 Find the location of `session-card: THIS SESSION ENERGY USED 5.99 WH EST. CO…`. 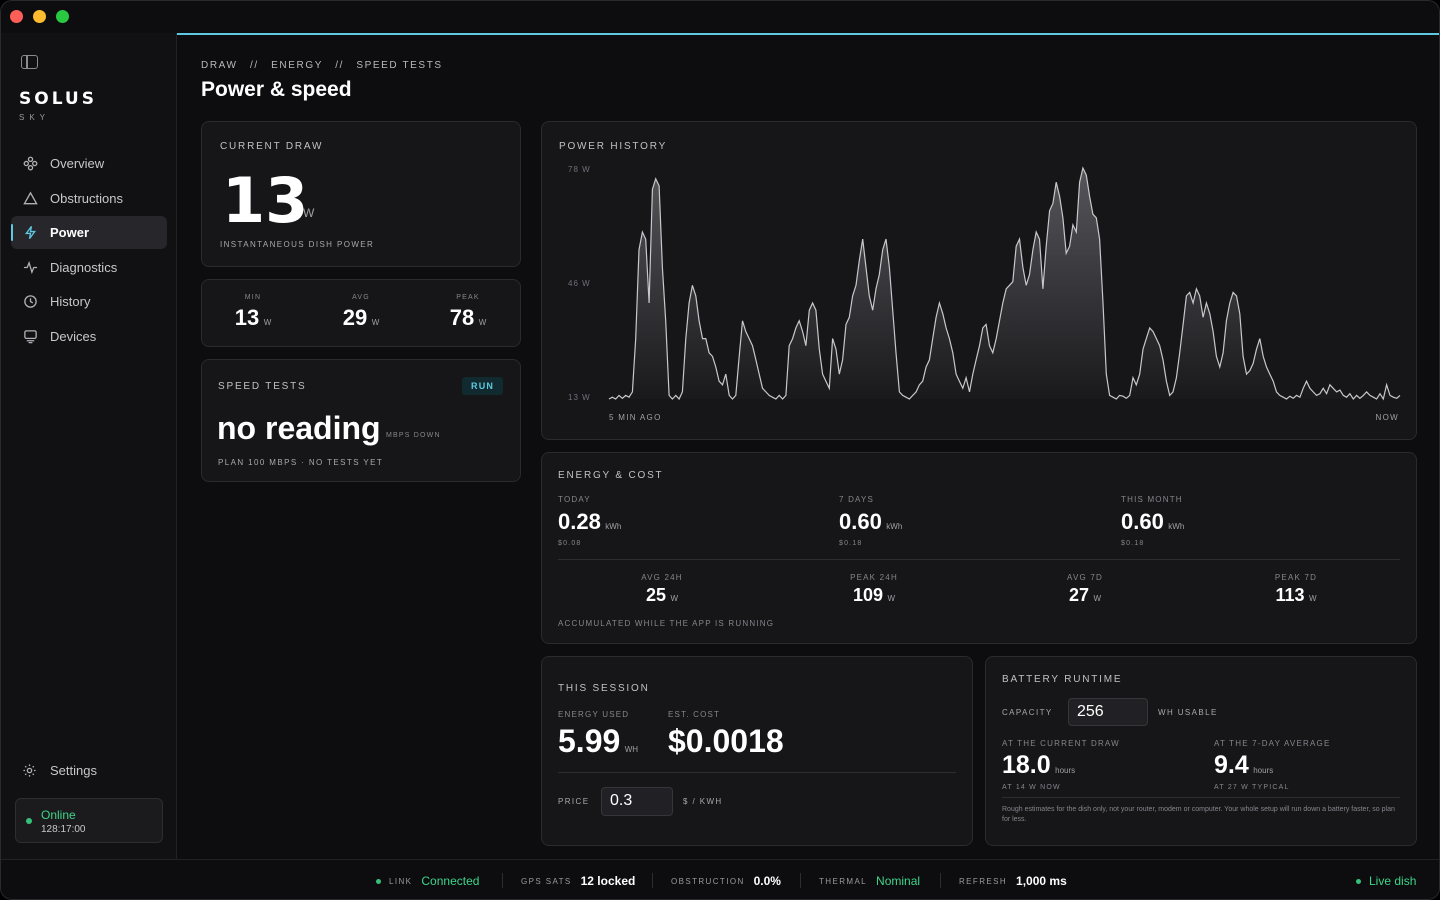

session-card: THIS SESSION ENERGY USED 5.99 WH EST. CO… is located at coordinates (757, 751).